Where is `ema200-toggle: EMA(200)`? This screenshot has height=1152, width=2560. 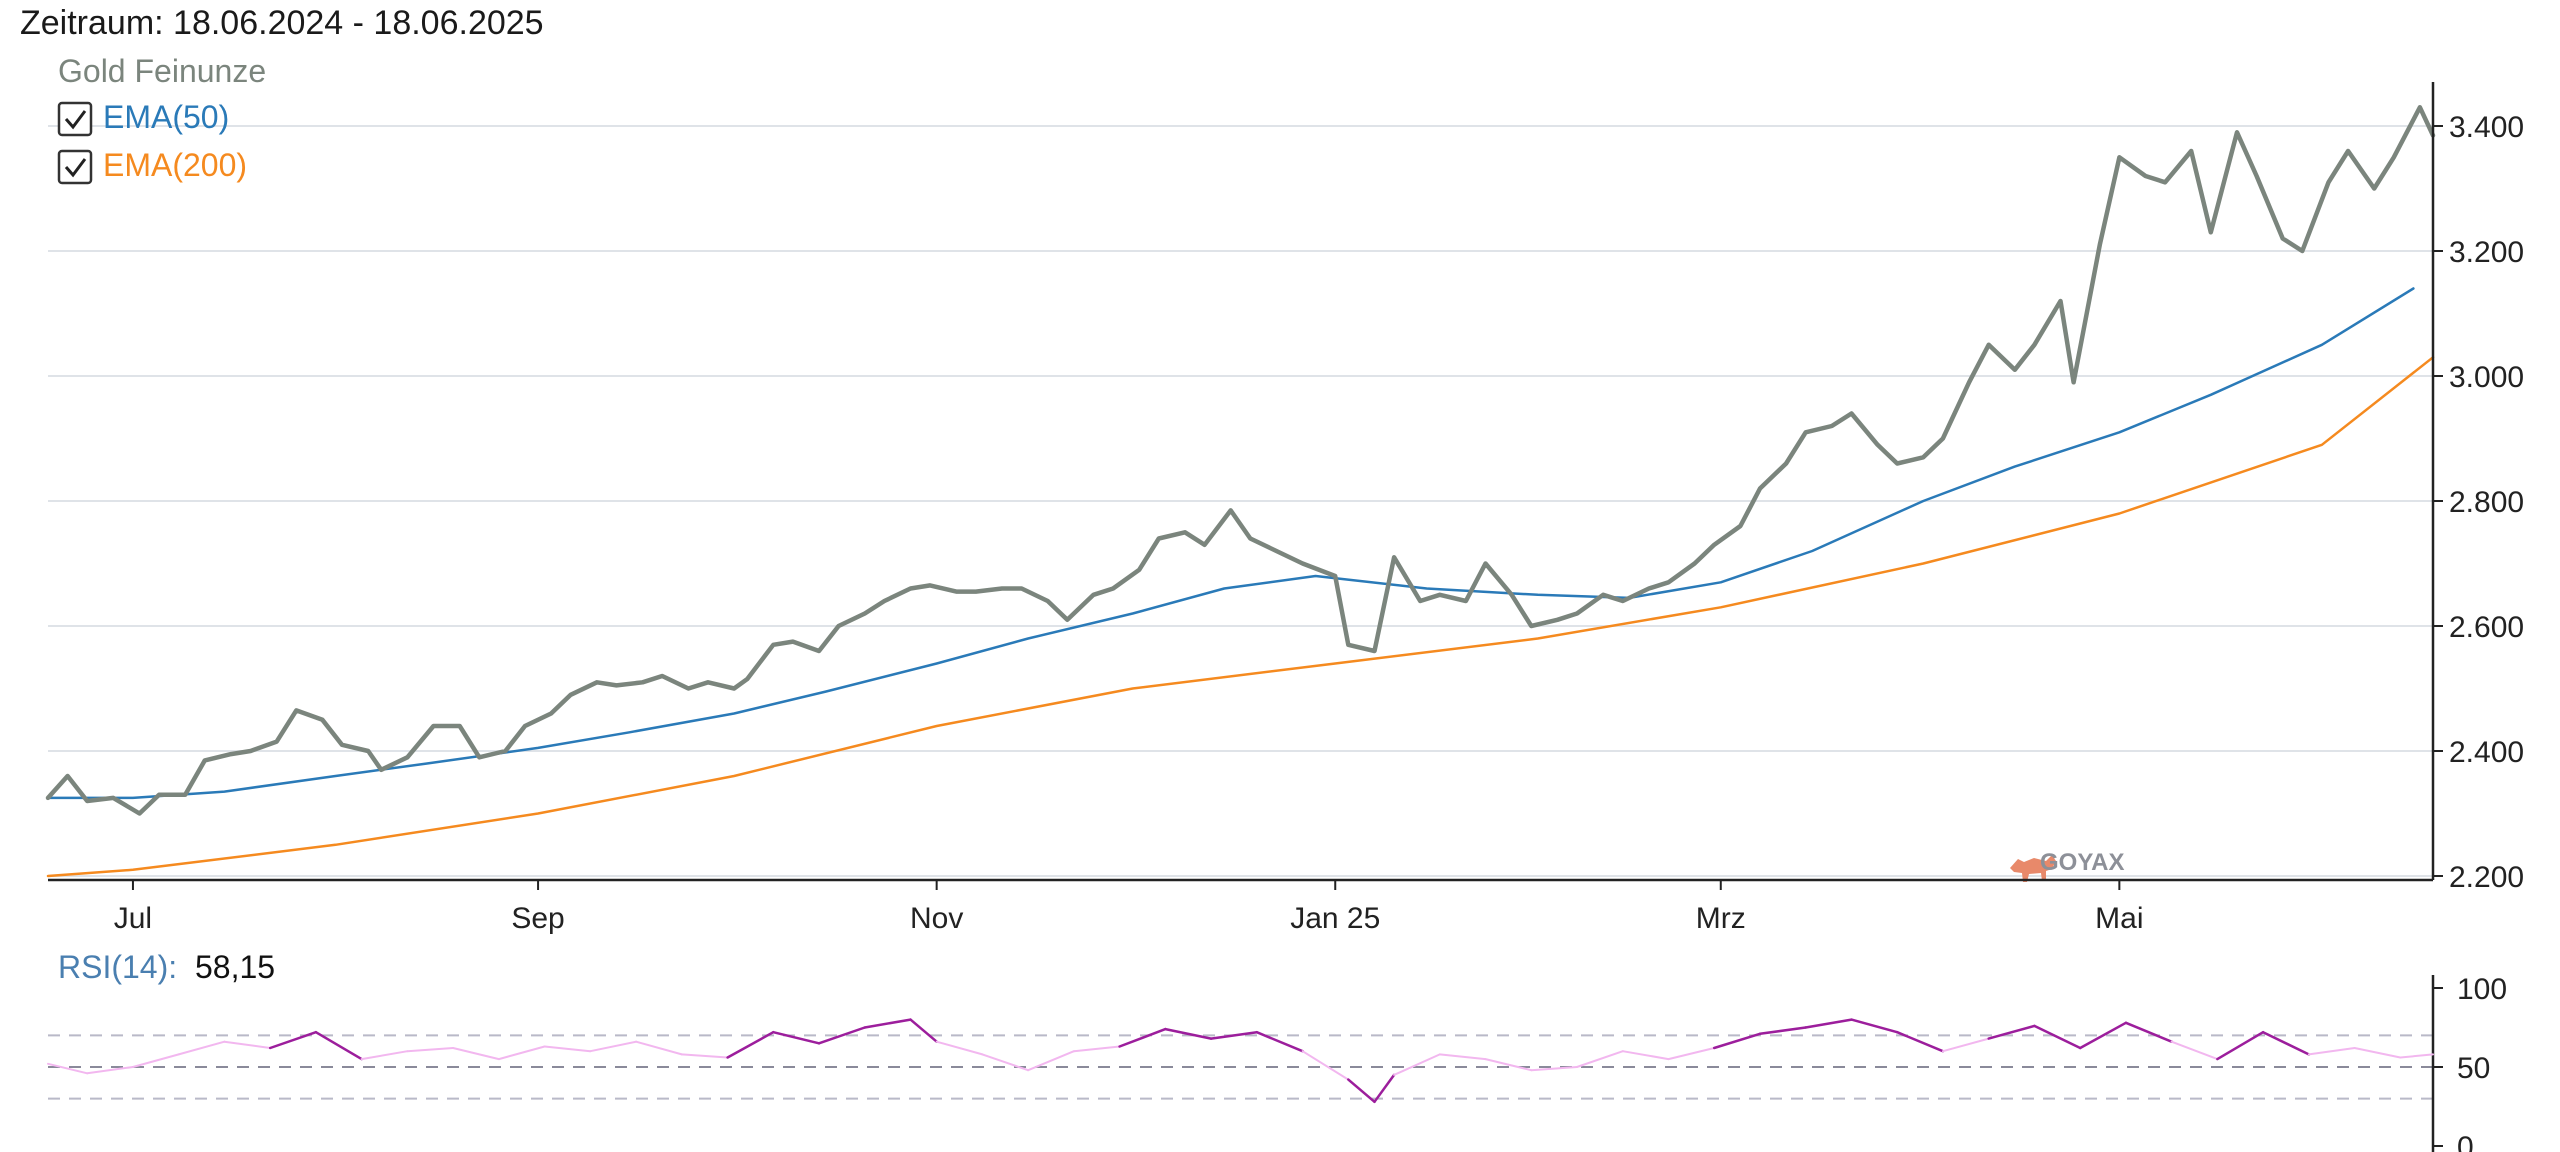 ema200-toggle: EMA(200) is located at coordinates (152, 166).